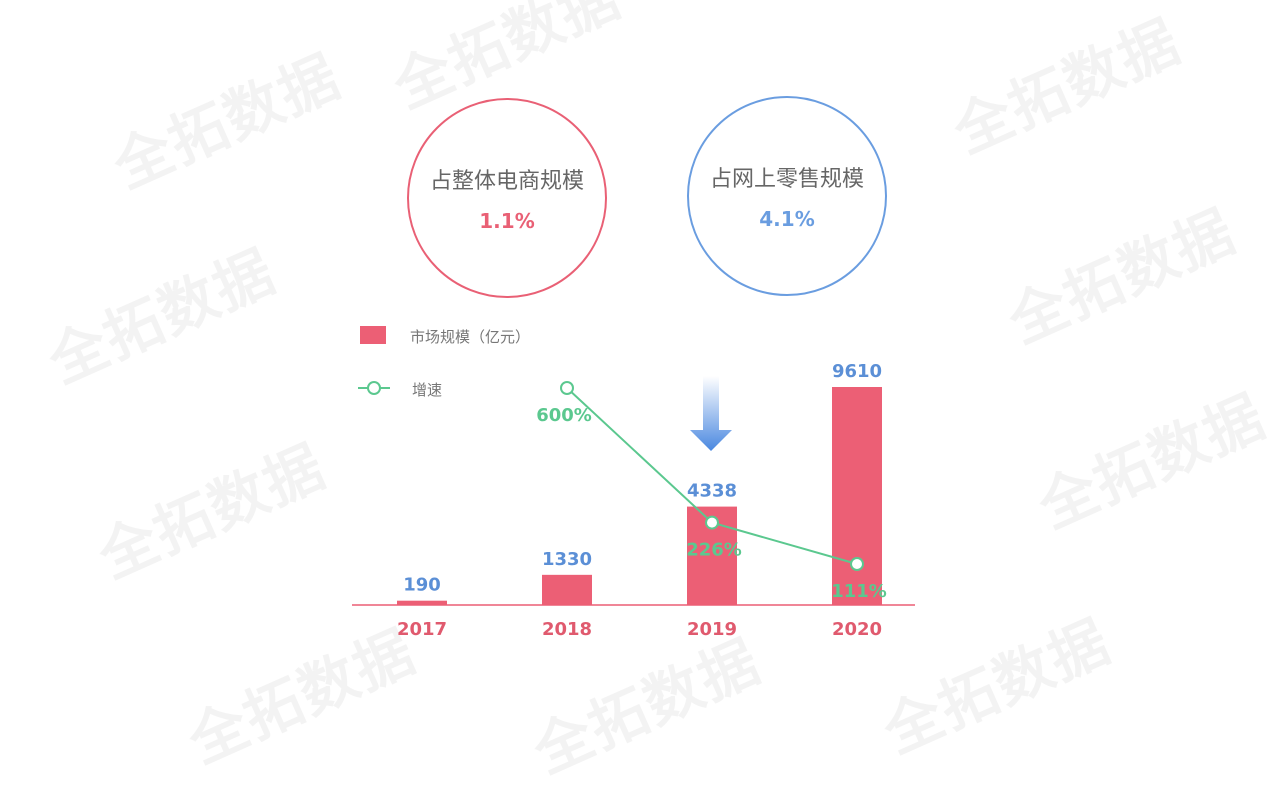  What do you see at coordinates (857, 629) in the screenshot?
I see `x-tick-label: 2020` at bounding box center [857, 629].